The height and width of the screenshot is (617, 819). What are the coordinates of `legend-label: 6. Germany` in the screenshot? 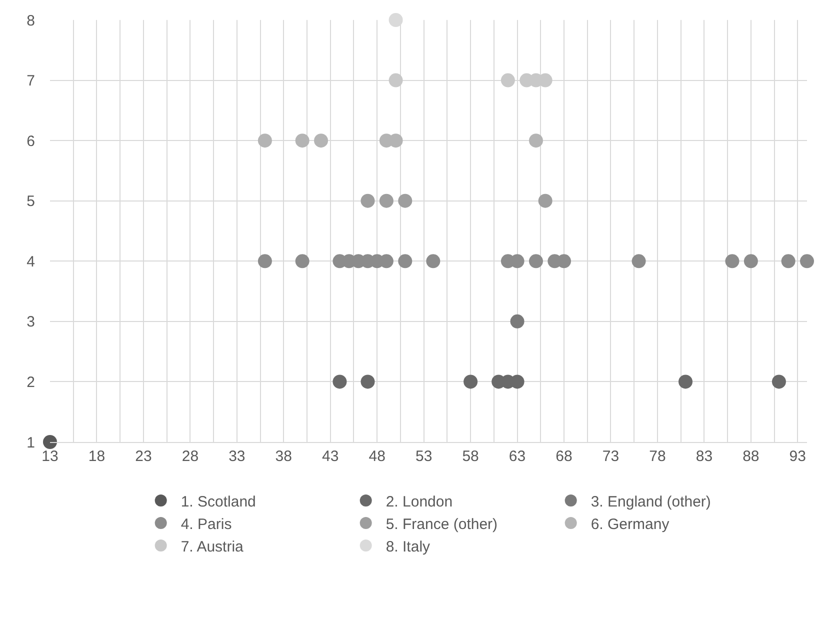 It's located at (630, 524).